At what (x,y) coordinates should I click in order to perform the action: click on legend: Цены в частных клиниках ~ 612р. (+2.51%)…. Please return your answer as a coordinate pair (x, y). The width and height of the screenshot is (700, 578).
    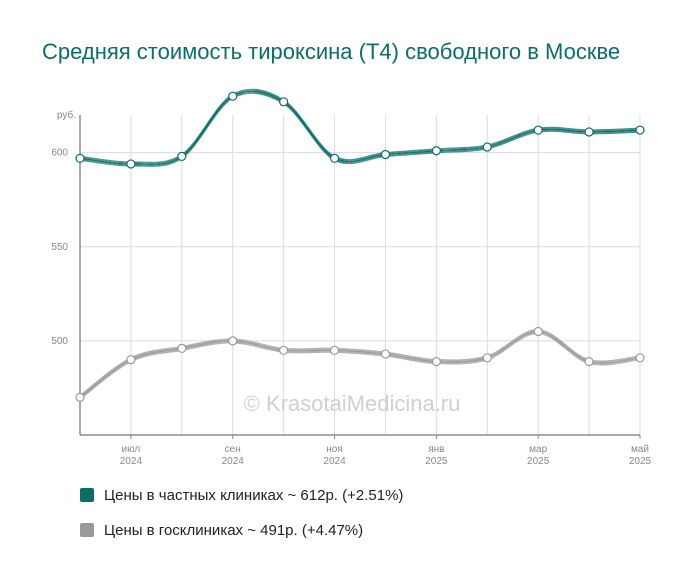
    Looking at the image, I should click on (241, 521).